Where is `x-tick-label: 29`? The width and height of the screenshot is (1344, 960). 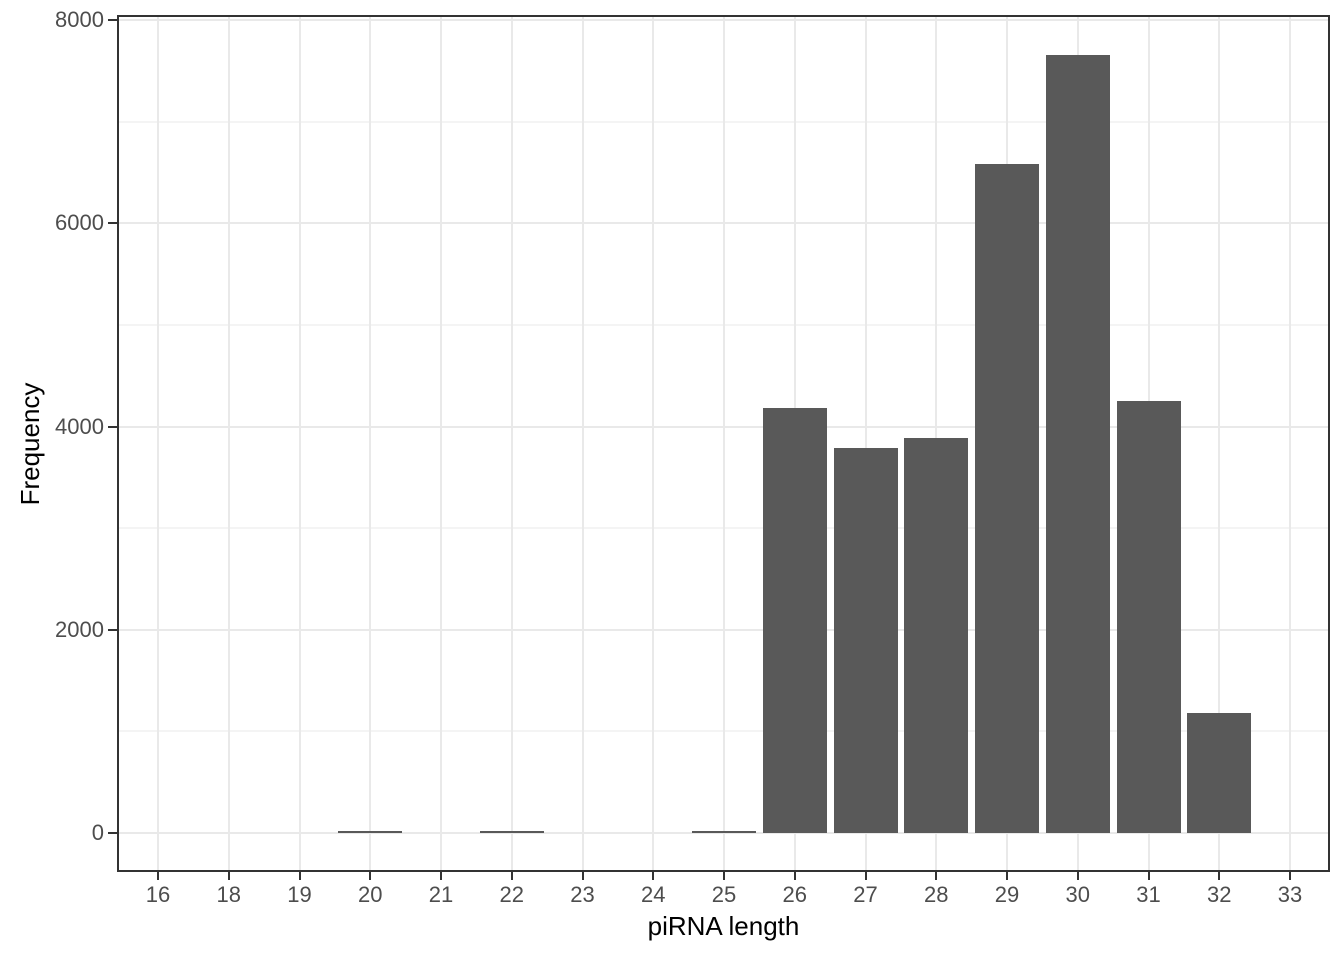
x-tick-label: 29 is located at coordinates (1007, 894).